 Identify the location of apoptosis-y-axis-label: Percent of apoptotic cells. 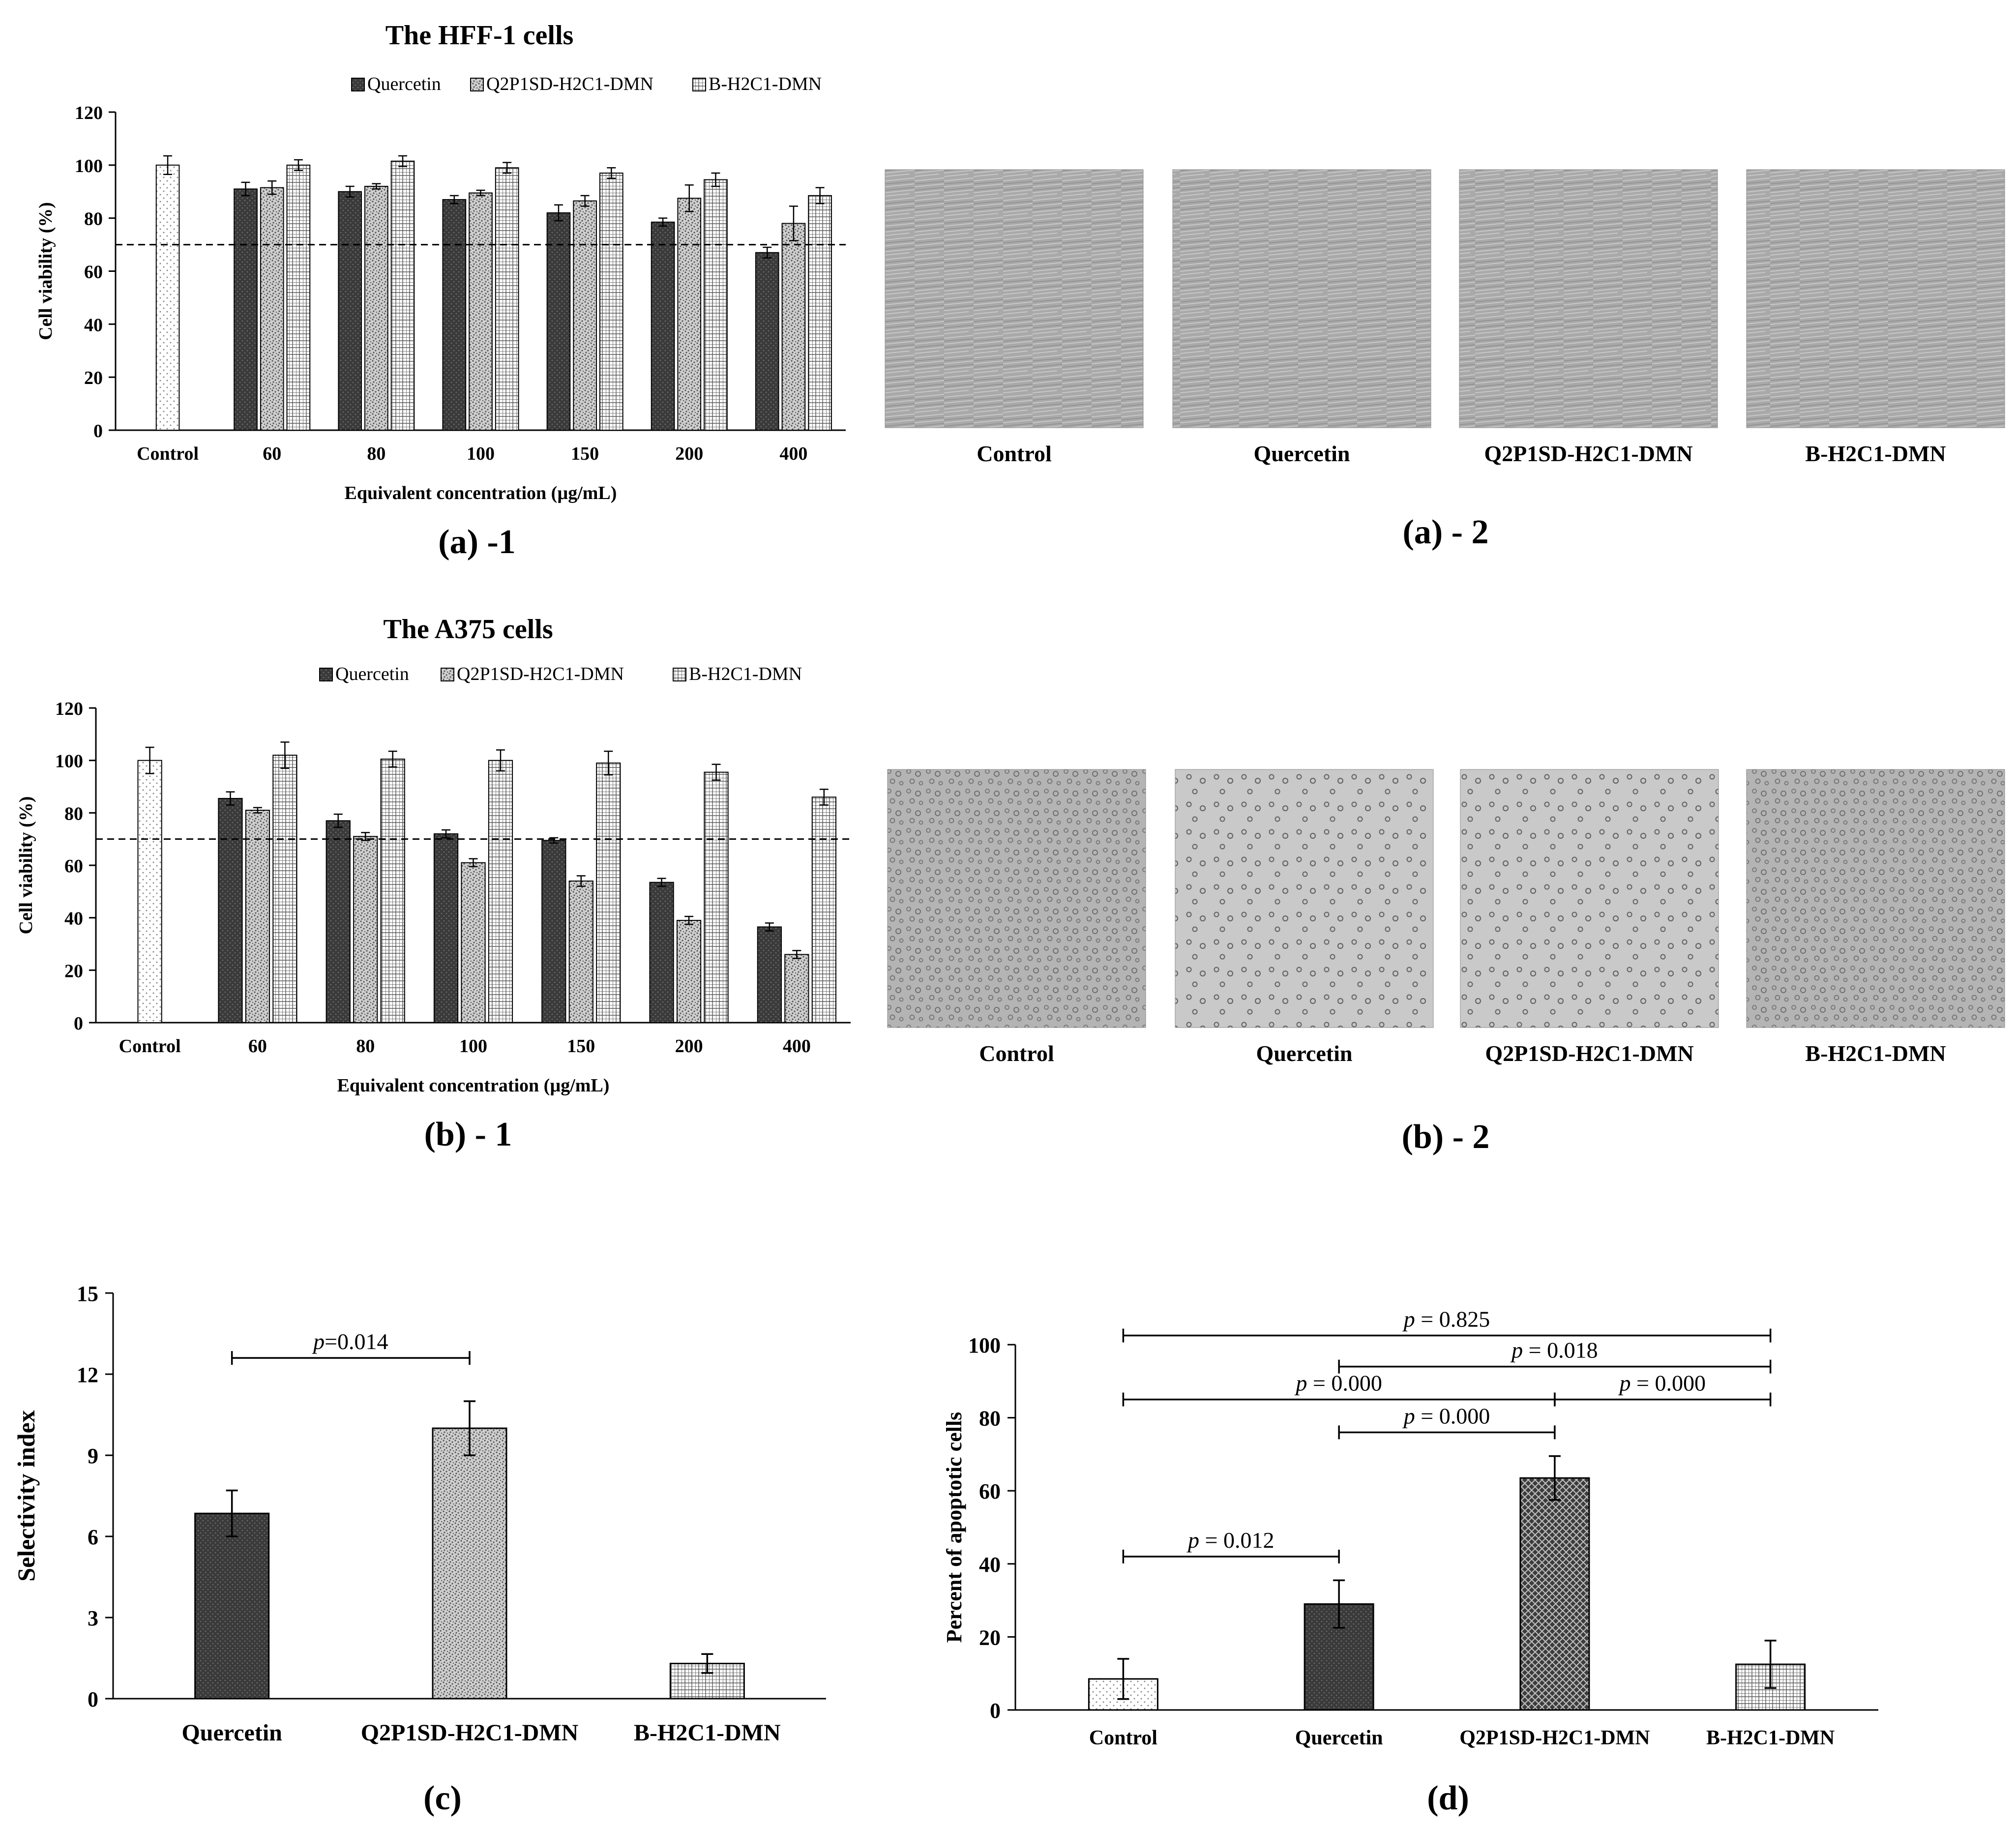
(954, 1527).